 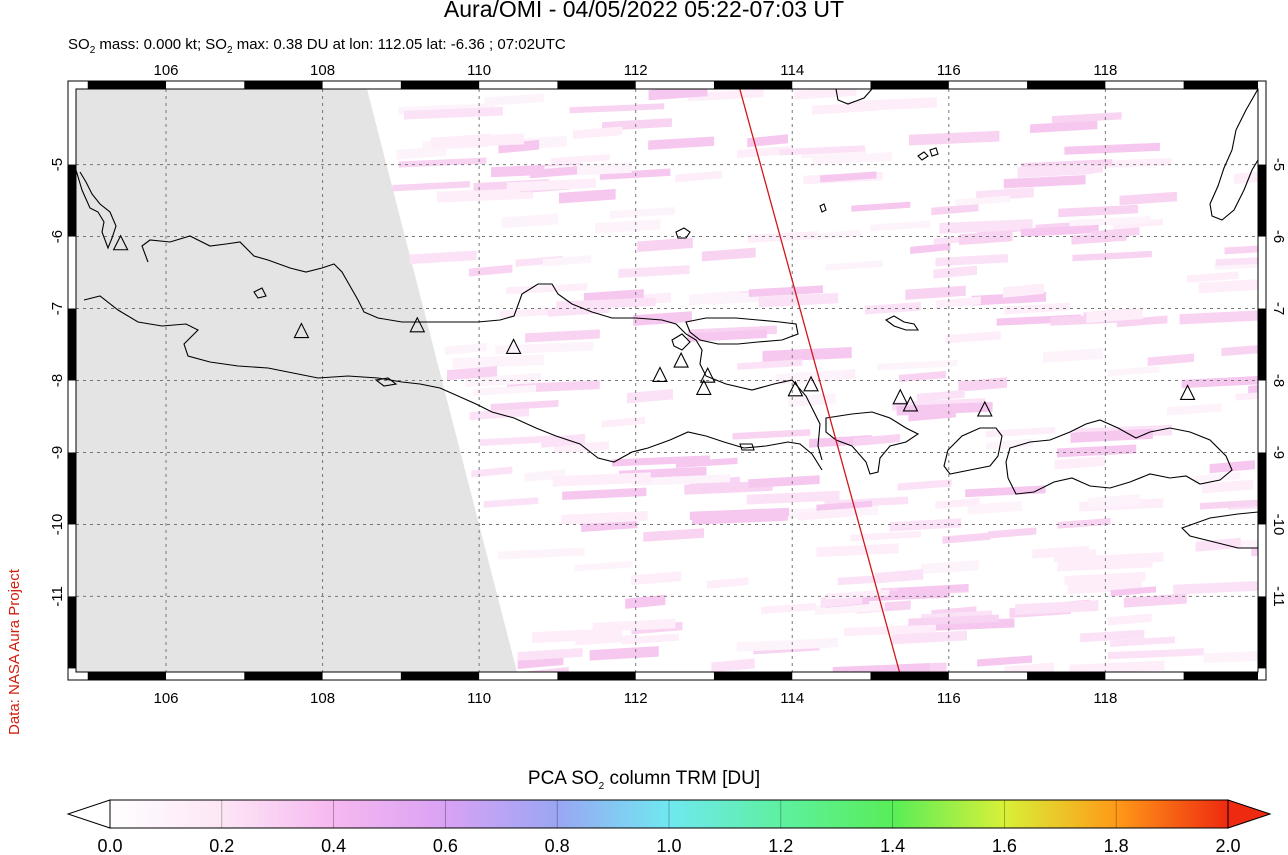 I want to click on lat-tick-label: -6, so click(x=57, y=236).